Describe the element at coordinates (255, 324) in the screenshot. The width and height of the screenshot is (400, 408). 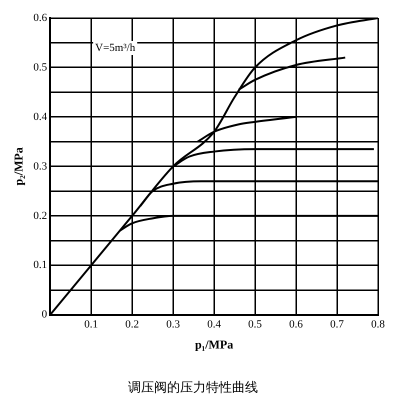
I see `x-tick-label: 0.5` at that location.